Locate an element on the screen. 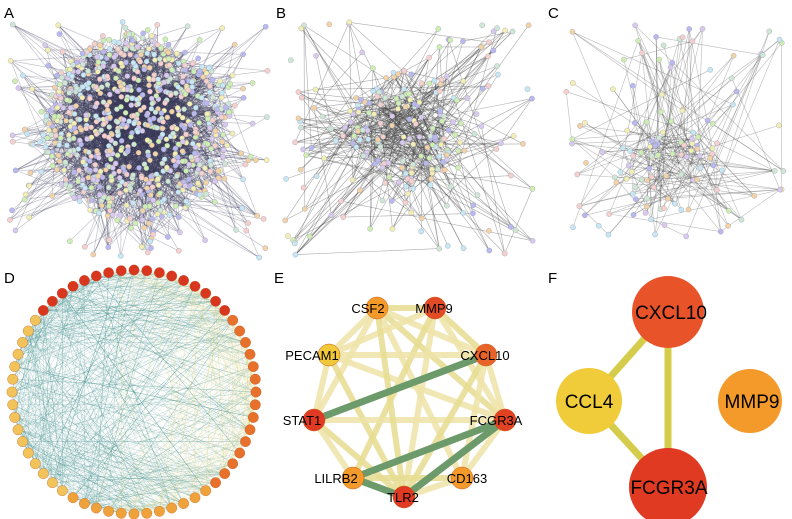 The width and height of the screenshot is (792, 519). hub-node-mmp9-label: MMP9 is located at coordinates (434, 308).